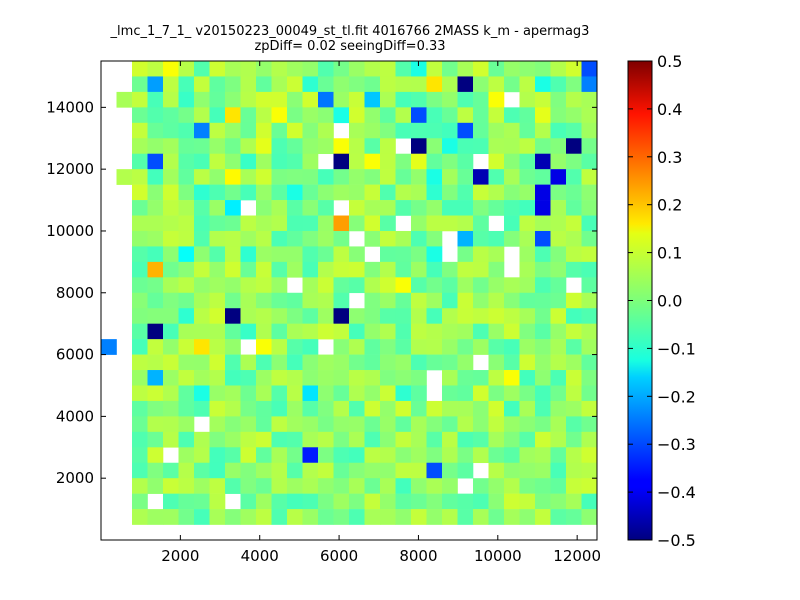  What do you see at coordinates (418, 556) in the screenshot?
I see `x-tick-label: 8000` at bounding box center [418, 556].